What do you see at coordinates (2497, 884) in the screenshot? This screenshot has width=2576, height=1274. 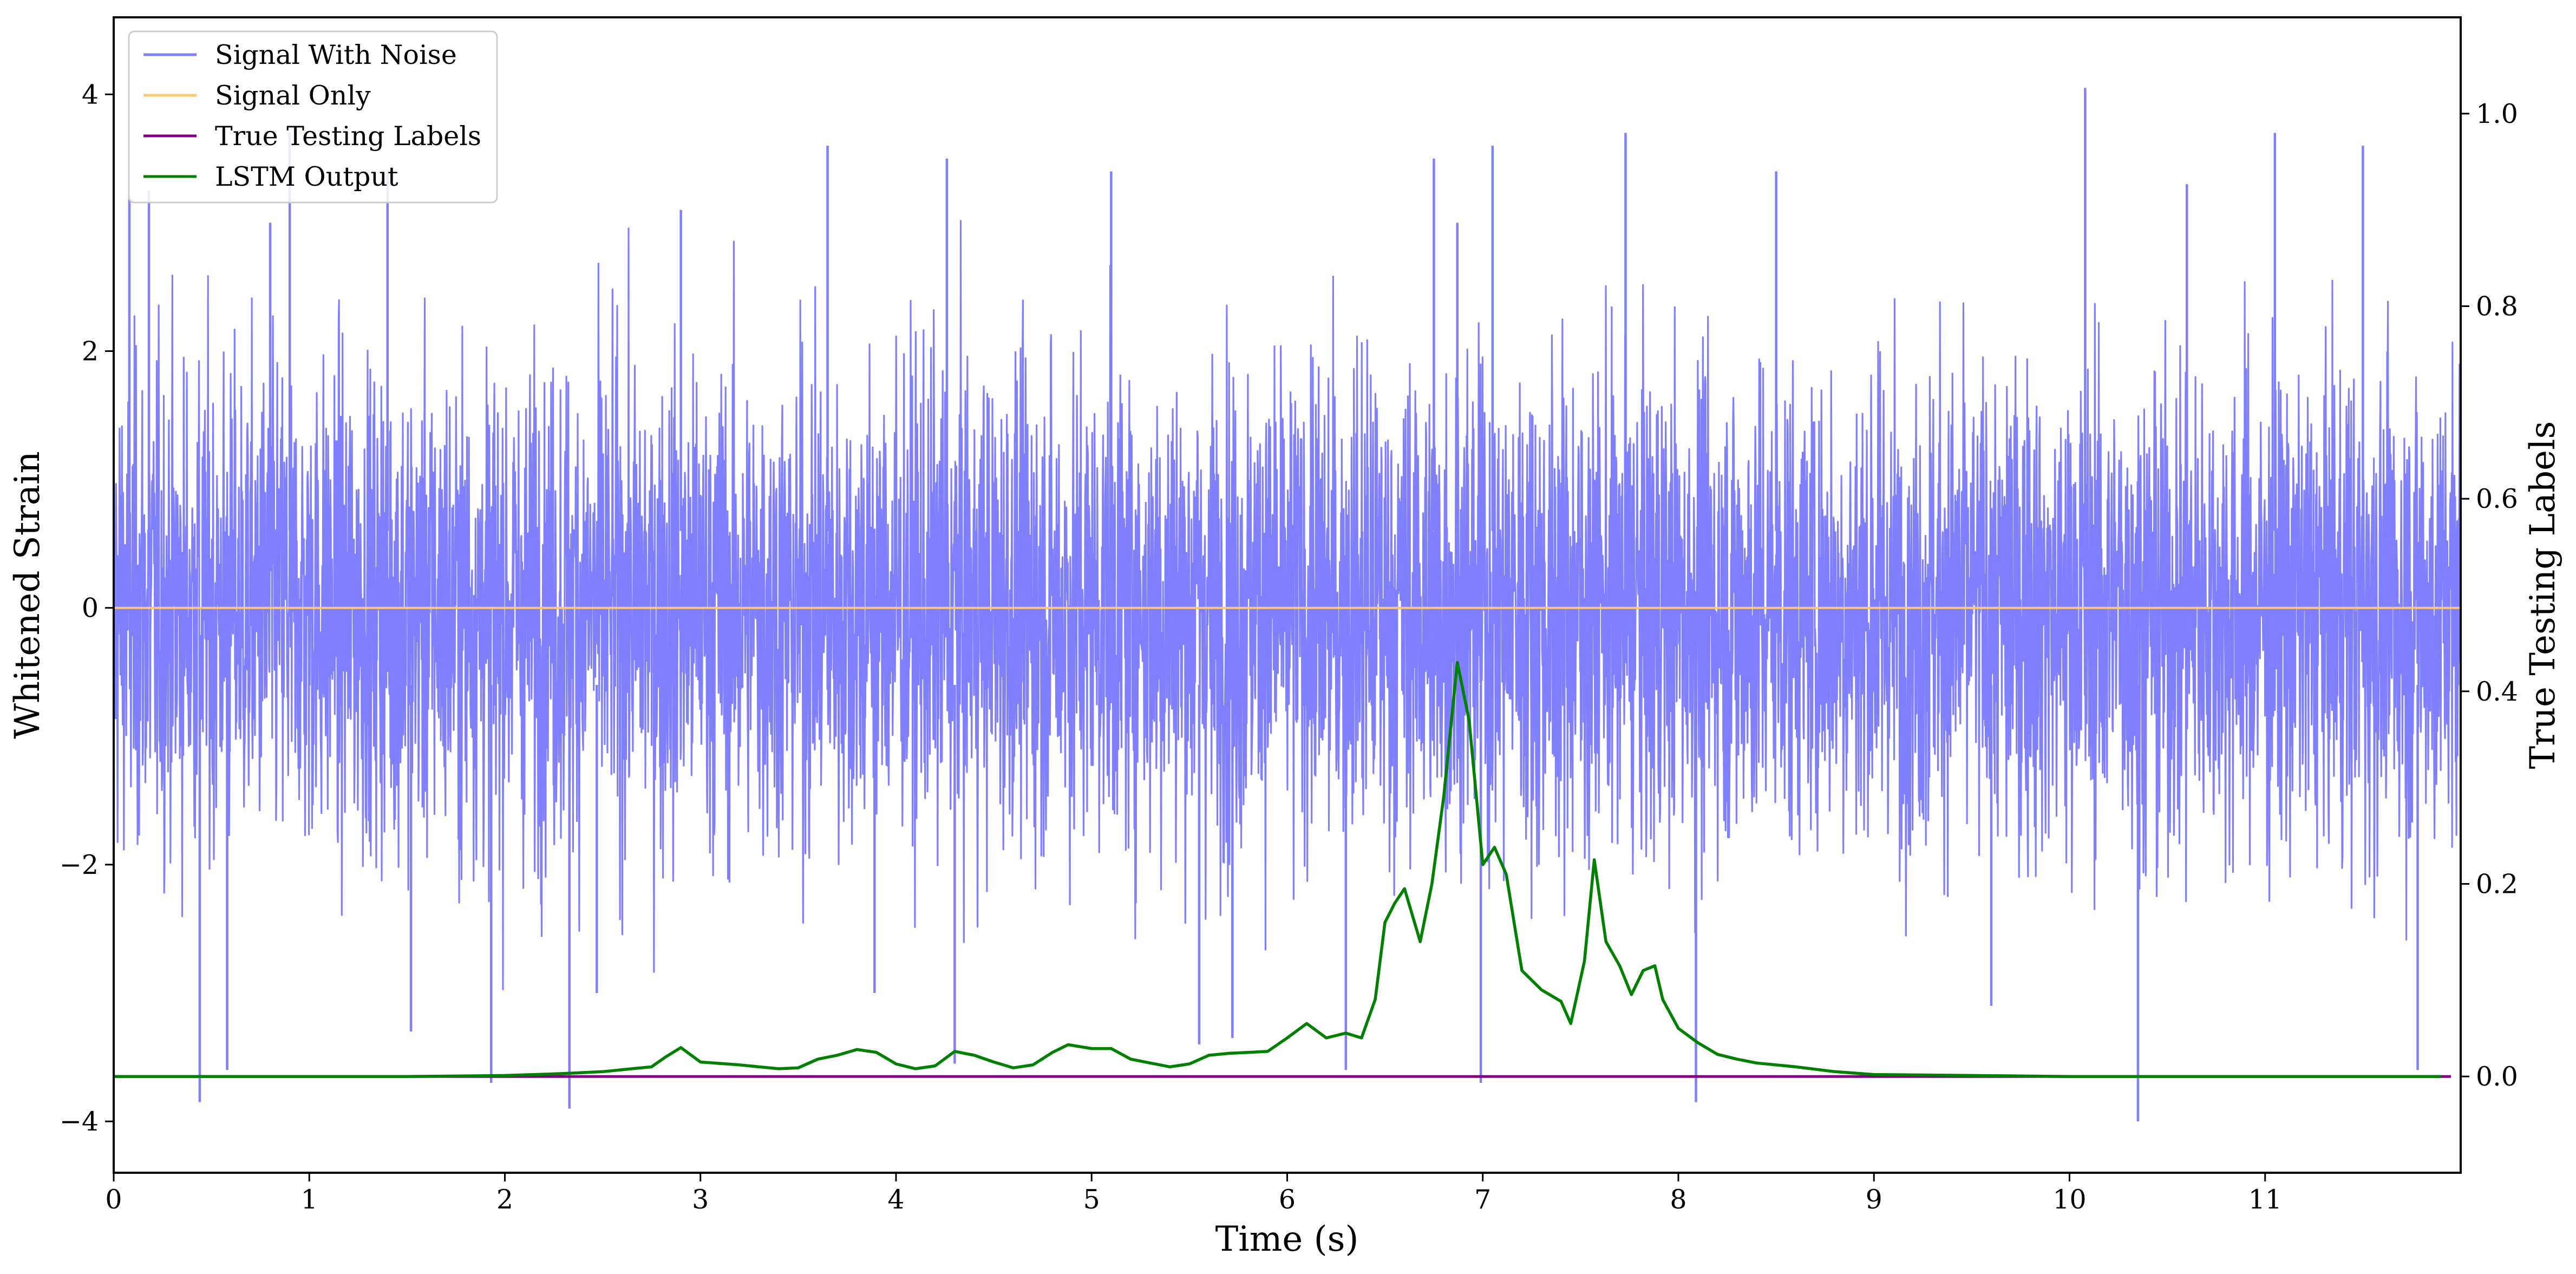 I see `right-y-tick-label: 0.2` at bounding box center [2497, 884].